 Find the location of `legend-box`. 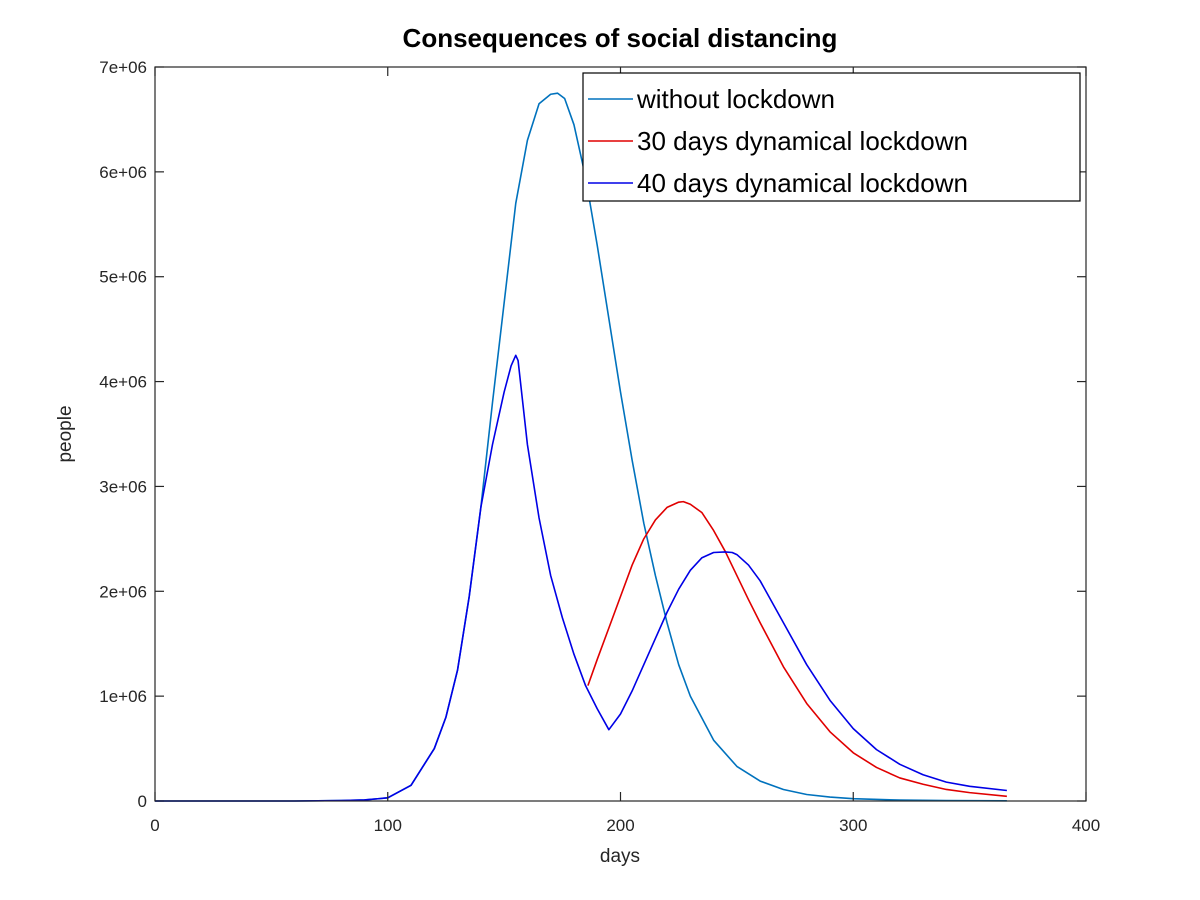

legend-box is located at coordinates (831, 137).